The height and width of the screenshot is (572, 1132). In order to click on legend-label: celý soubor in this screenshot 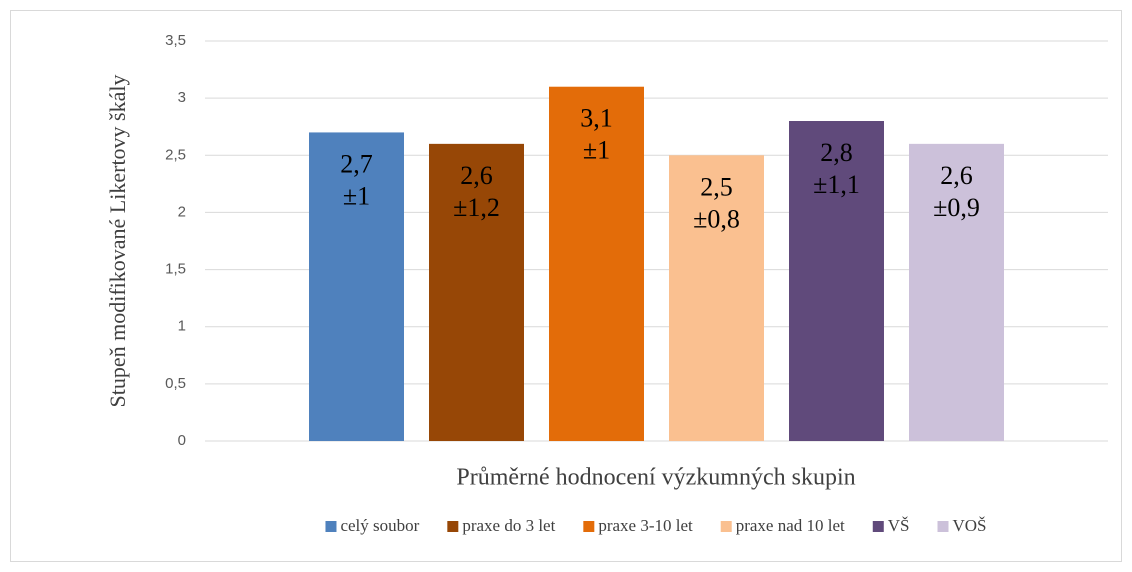, I will do `click(379, 525)`.